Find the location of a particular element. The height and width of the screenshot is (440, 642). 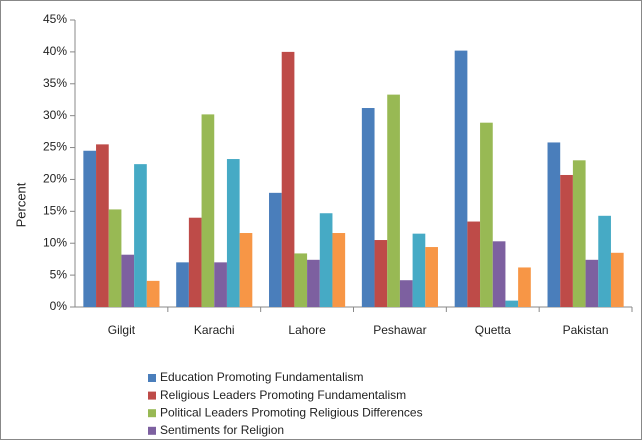

y-tick-label: 35% is located at coordinates (55, 83).